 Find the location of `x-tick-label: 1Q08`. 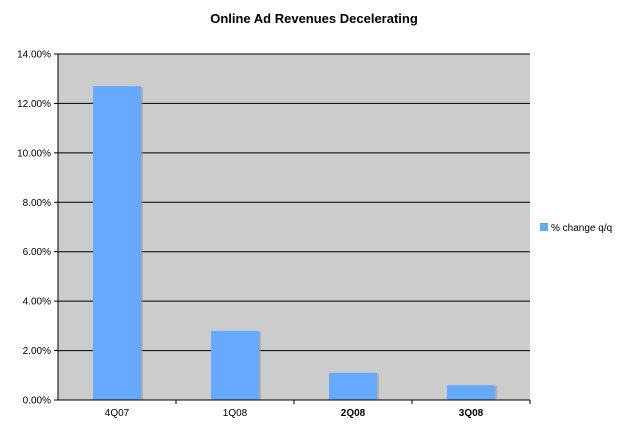

x-tick-label: 1Q08 is located at coordinates (235, 413).